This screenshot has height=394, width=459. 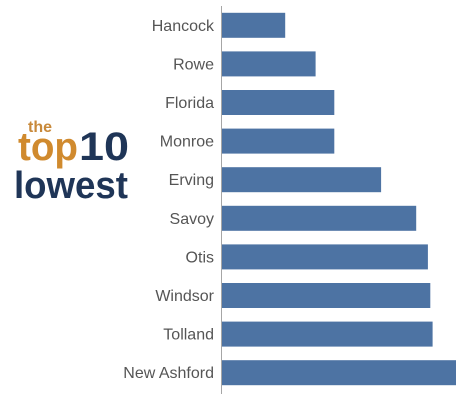 What do you see at coordinates (71, 186) in the screenshot?
I see `logo-lowest-text: lowest` at bounding box center [71, 186].